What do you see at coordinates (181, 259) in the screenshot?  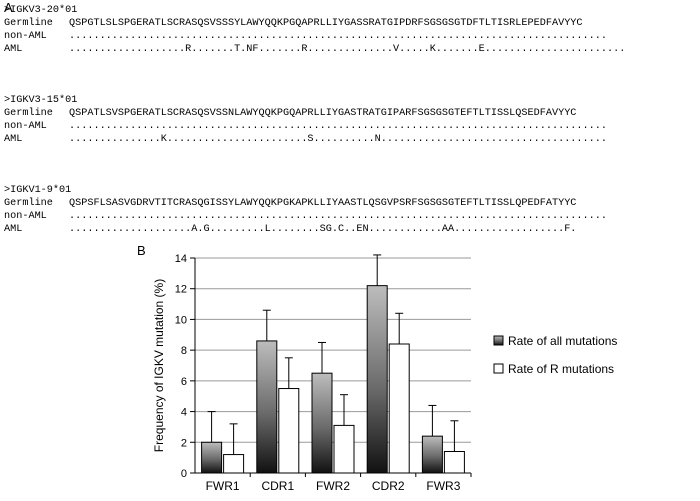 I see `y-tick-label: 14` at bounding box center [181, 259].